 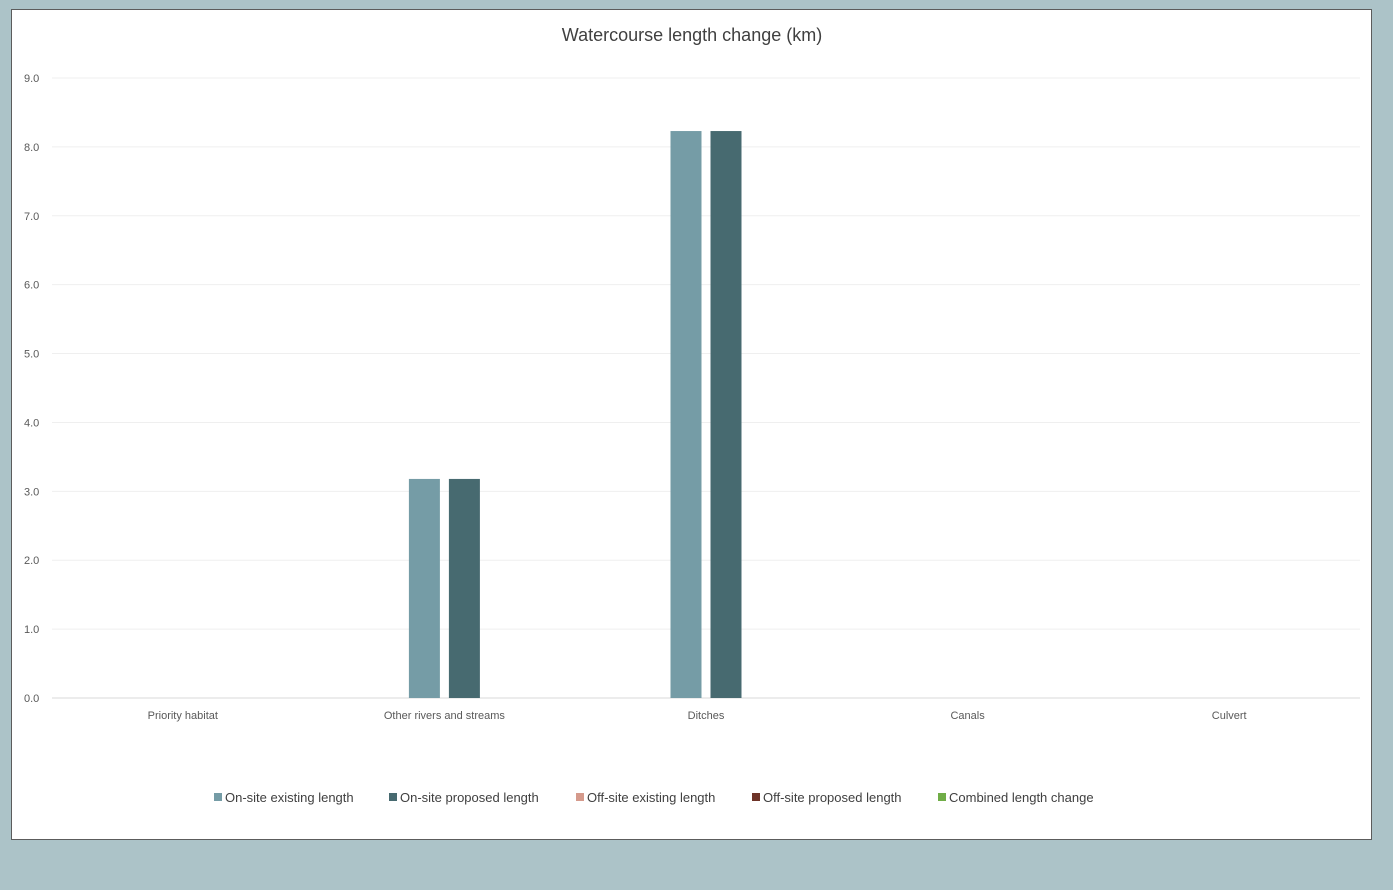 I want to click on x-tick-label: Ditches, so click(x=706, y=716).